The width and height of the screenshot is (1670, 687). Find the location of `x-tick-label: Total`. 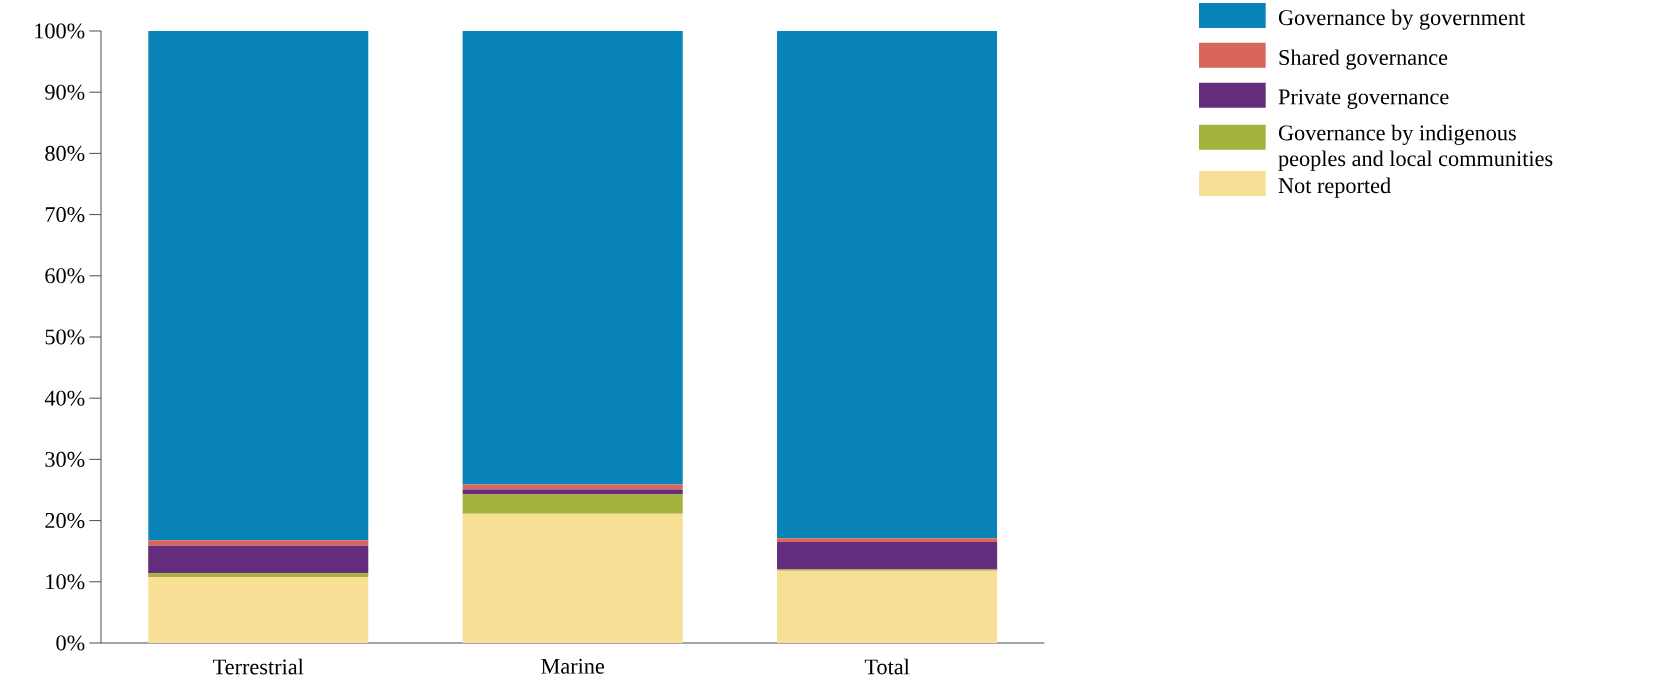

x-tick-label: Total is located at coordinates (887, 666).